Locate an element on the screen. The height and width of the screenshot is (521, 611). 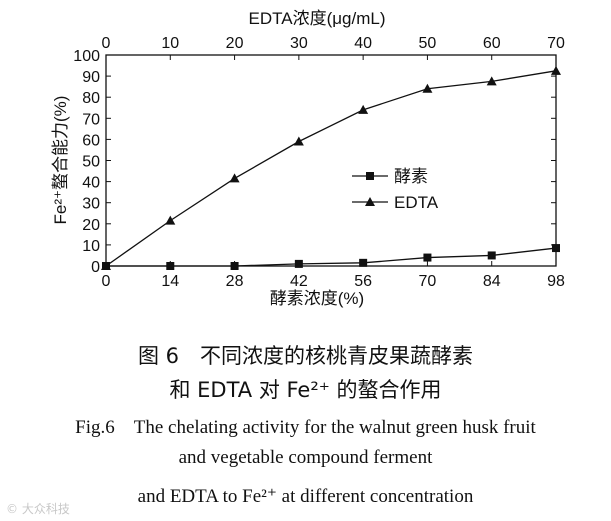
y-tick-label: 50 is located at coordinates (91, 162).